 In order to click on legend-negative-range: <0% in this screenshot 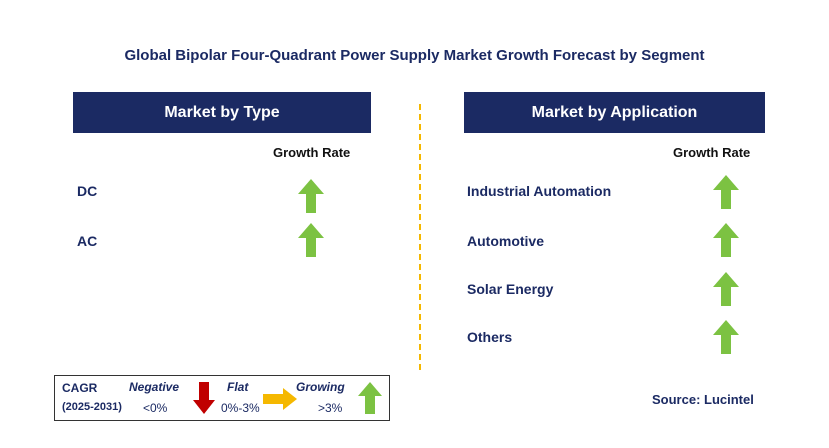, I will do `click(155, 408)`.